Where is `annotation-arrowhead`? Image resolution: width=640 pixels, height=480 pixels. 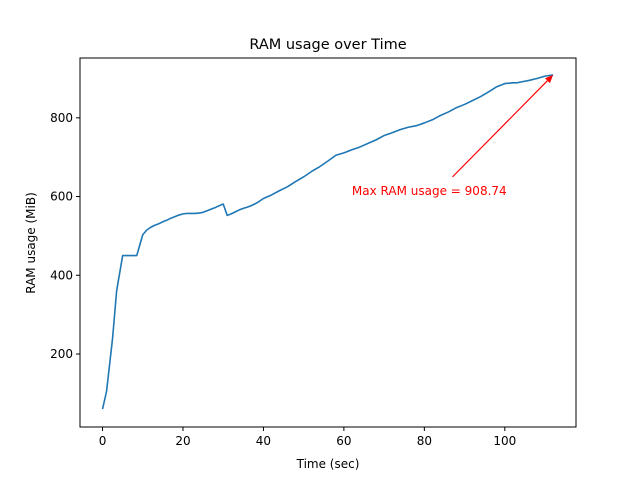 annotation-arrowhead is located at coordinates (549, 79).